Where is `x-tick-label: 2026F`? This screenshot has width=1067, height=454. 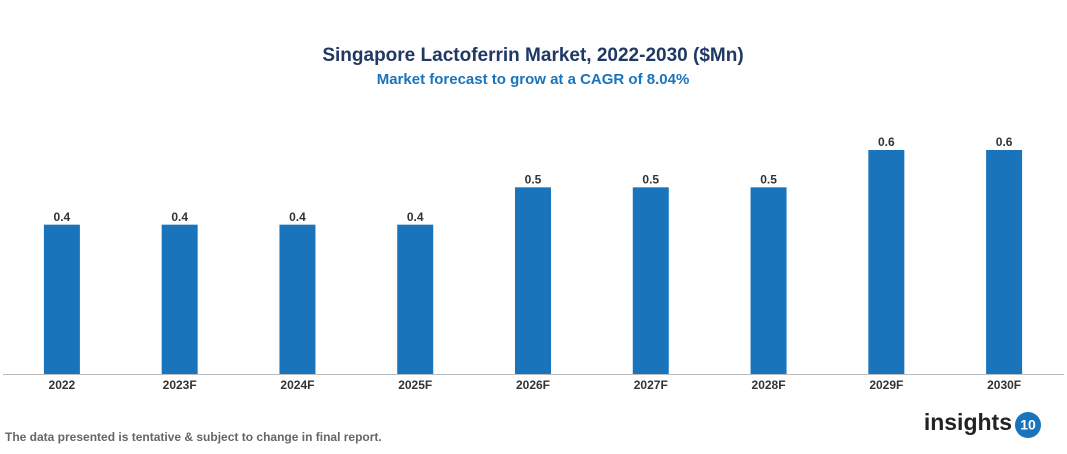
x-tick-label: 2026F is located at coordinates (533, 385).